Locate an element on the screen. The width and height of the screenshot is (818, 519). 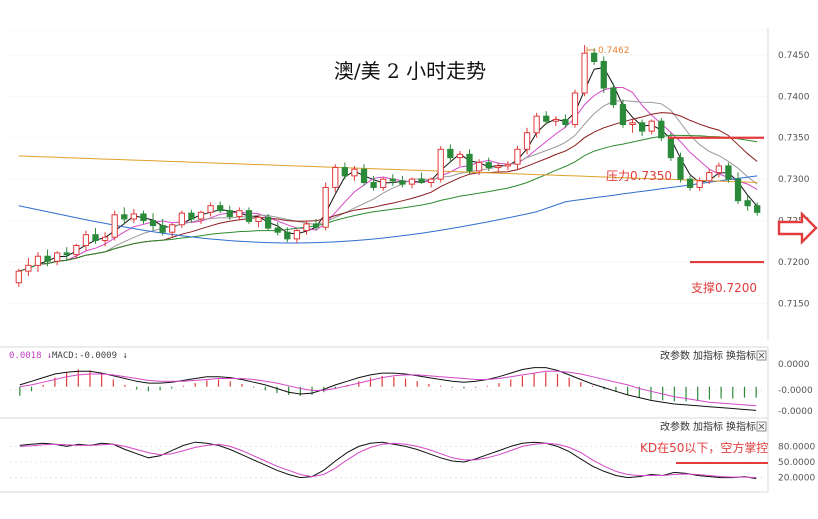
kd-line is located at coordinates (388, 460).